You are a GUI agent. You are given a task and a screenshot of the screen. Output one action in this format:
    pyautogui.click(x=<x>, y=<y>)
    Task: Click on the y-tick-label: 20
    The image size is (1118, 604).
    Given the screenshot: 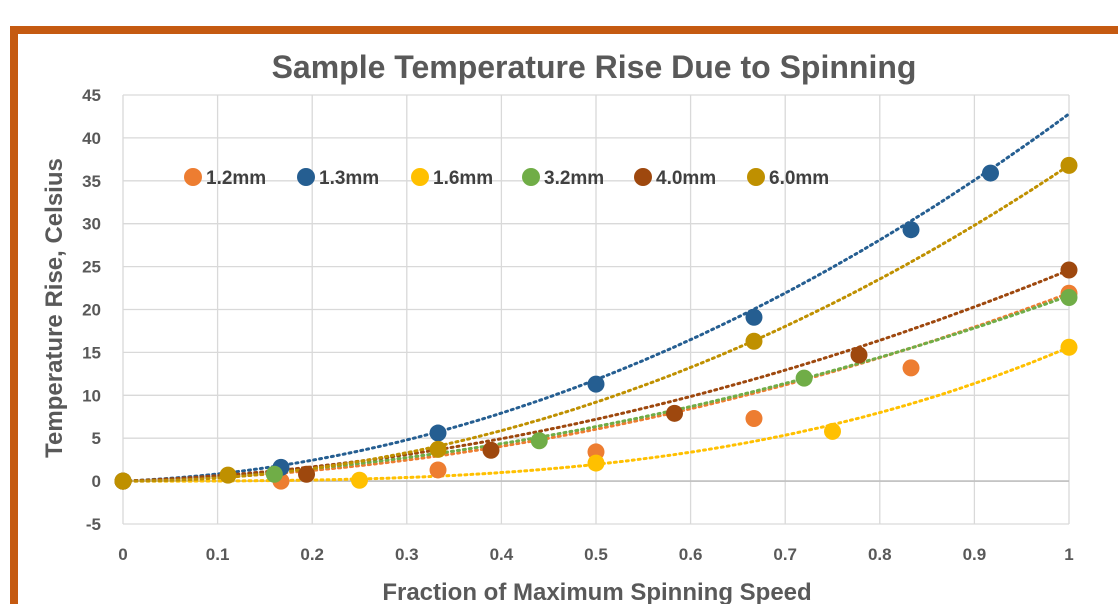 What is the action you would take?
    pyautogui.click(x=91, y=310)
    